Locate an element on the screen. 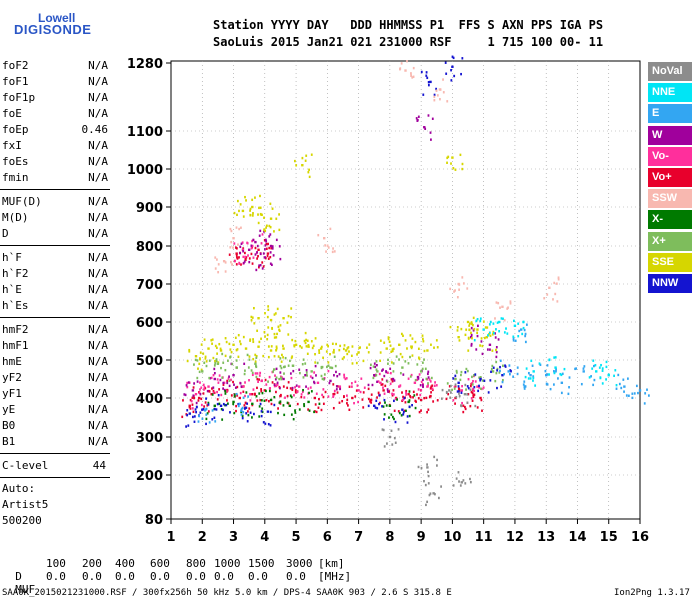 This screenshot has width=700, height=600. muf-row-label: MUF is located at coordinates (25, 589).